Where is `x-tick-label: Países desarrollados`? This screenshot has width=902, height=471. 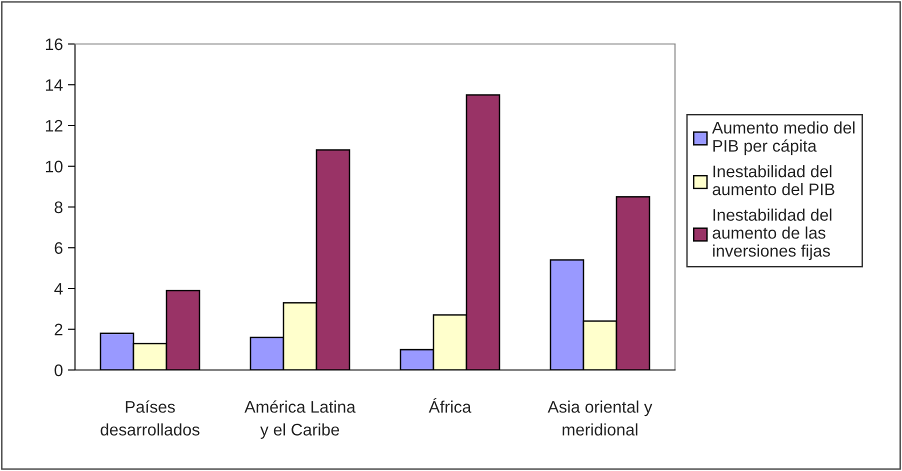
x-tick-label: Países desarrollados is located at coordinates (150, 418).